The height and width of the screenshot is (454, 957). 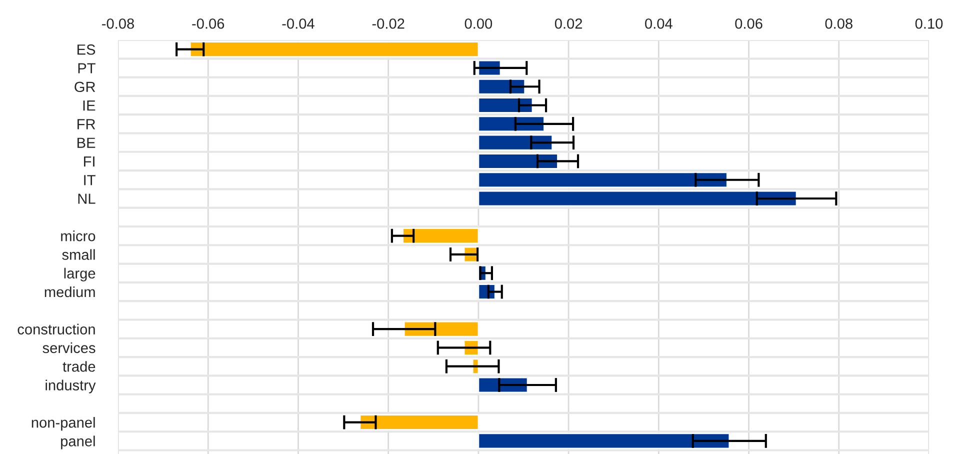 I want to click on y-tick-label: IE, so click(x=89, y=105).